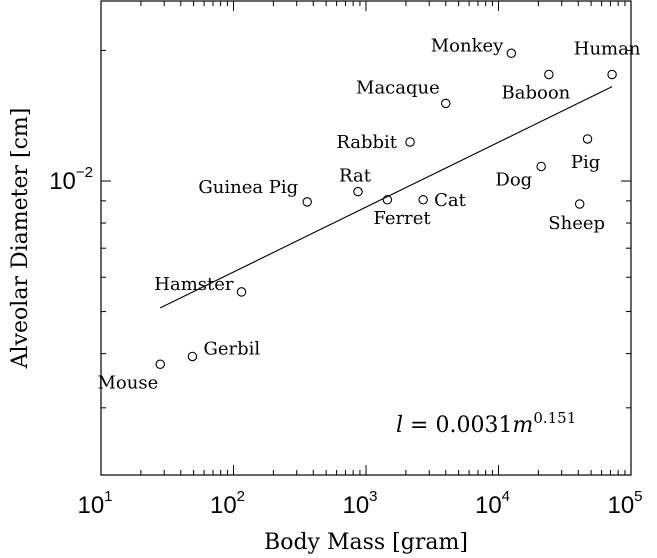 The height and width of the screenshot is (558, 657). What do you see at coordinates (492, 503) in the screenshot?
I see `x-tick-label: 10⁴` at bounding box center [492, 503].